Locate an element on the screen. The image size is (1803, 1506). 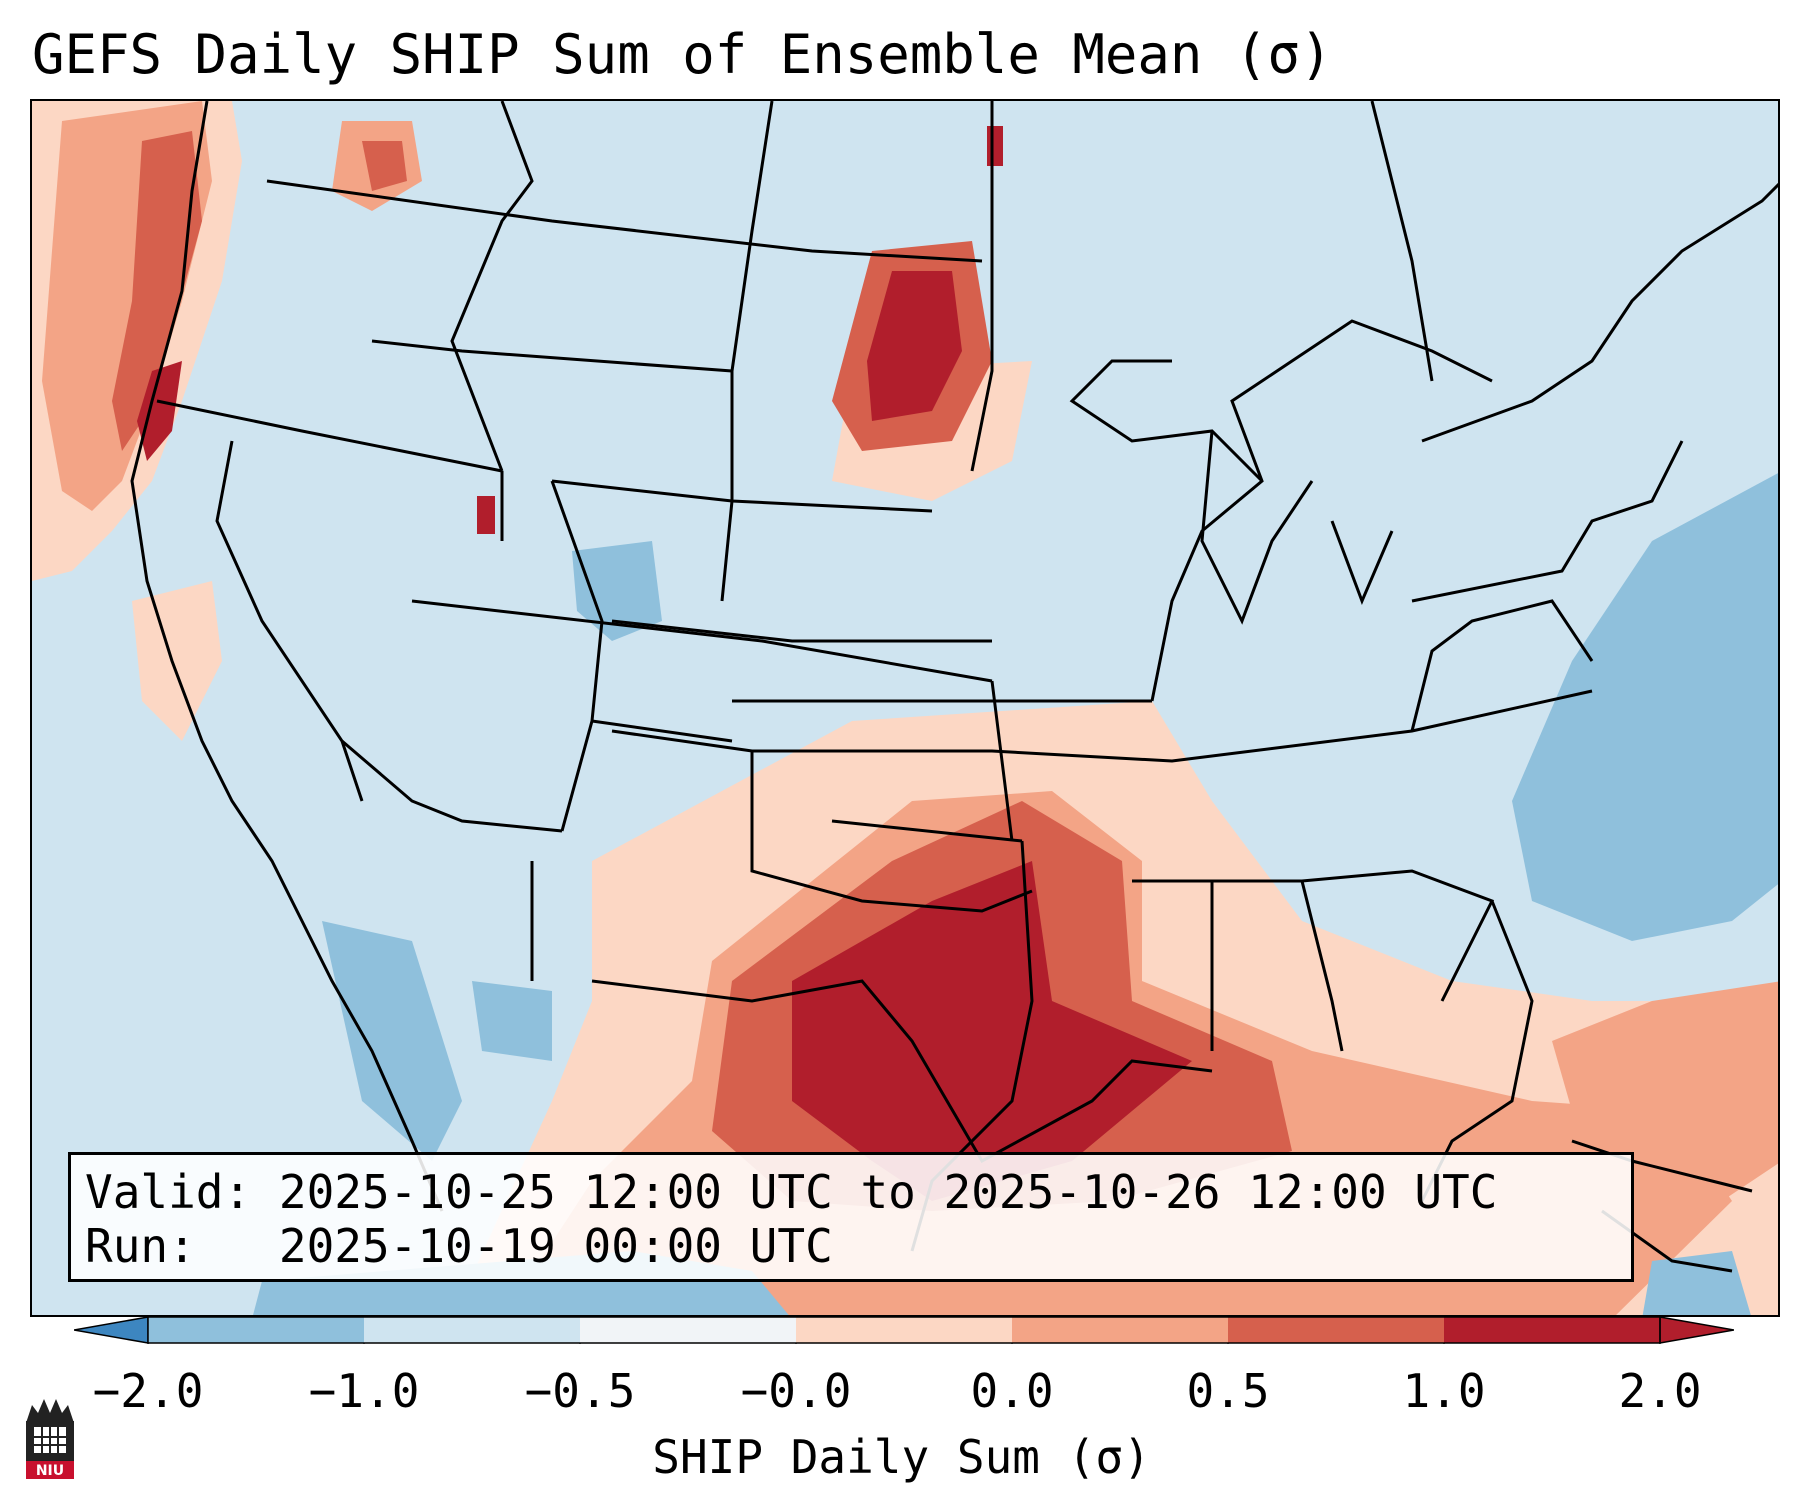
colorbar-frame is located at coordinates (904, 1330).